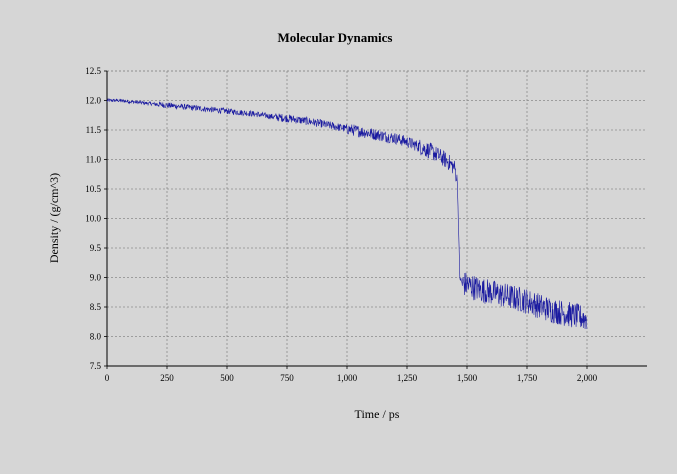 The height and width of the screenshot is (474, 677). What do you see at coordinates (335, 37) in the screenshot?
I see `chart-title: Molecular Dynamics` at bounding box center [335, 37].